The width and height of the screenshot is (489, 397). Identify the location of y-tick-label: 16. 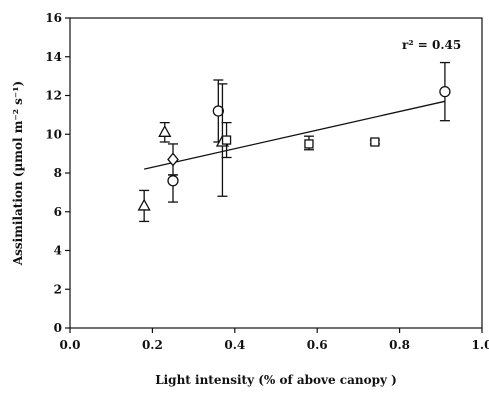
(53, 18).